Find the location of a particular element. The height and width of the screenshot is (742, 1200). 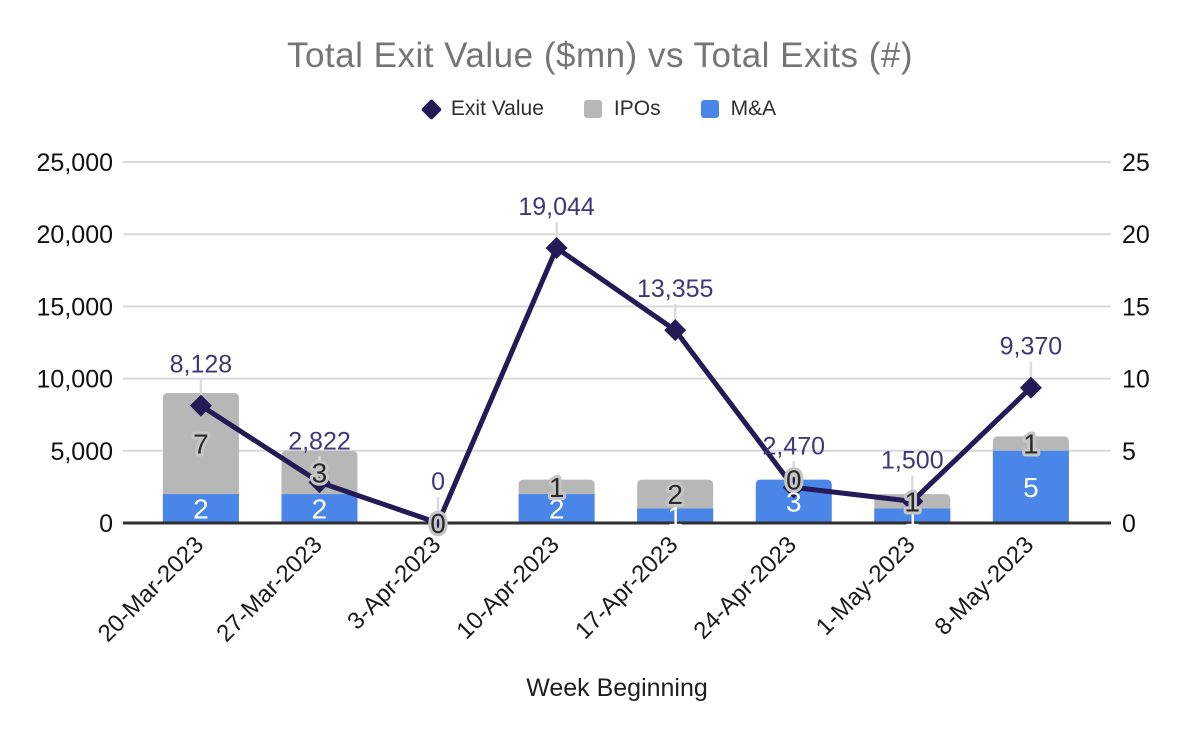

legend-label: M&A is located at coordinates (753, 108).